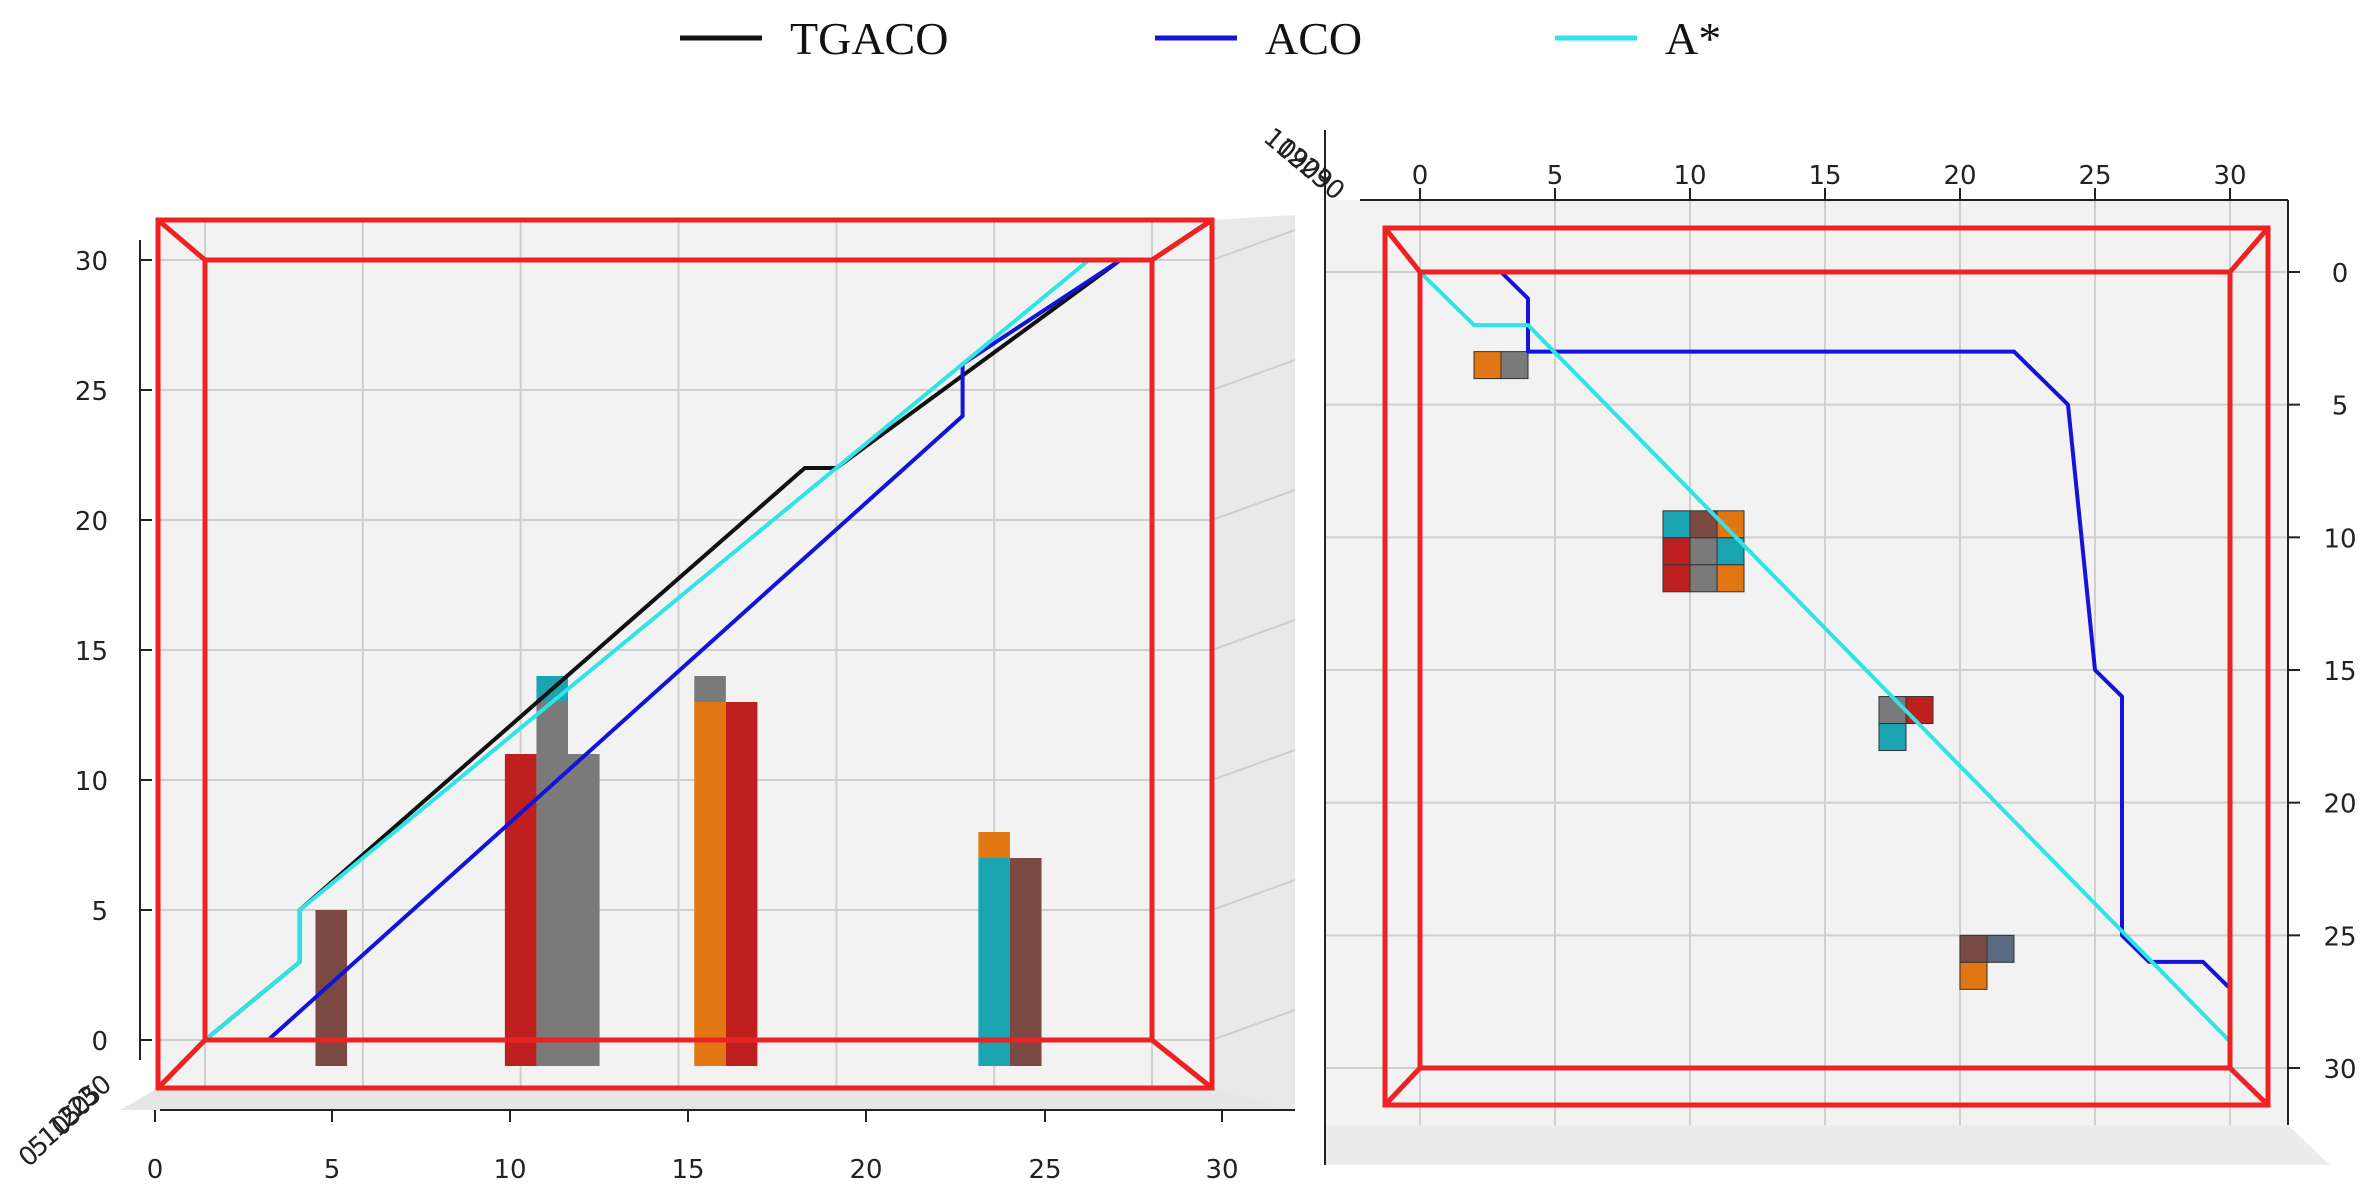 This screenshot has height=1200, width=2368. Describe the element at coordinates (1200, 38) in the screenshot. I see `legend: TGACO ACO A*` at that location.